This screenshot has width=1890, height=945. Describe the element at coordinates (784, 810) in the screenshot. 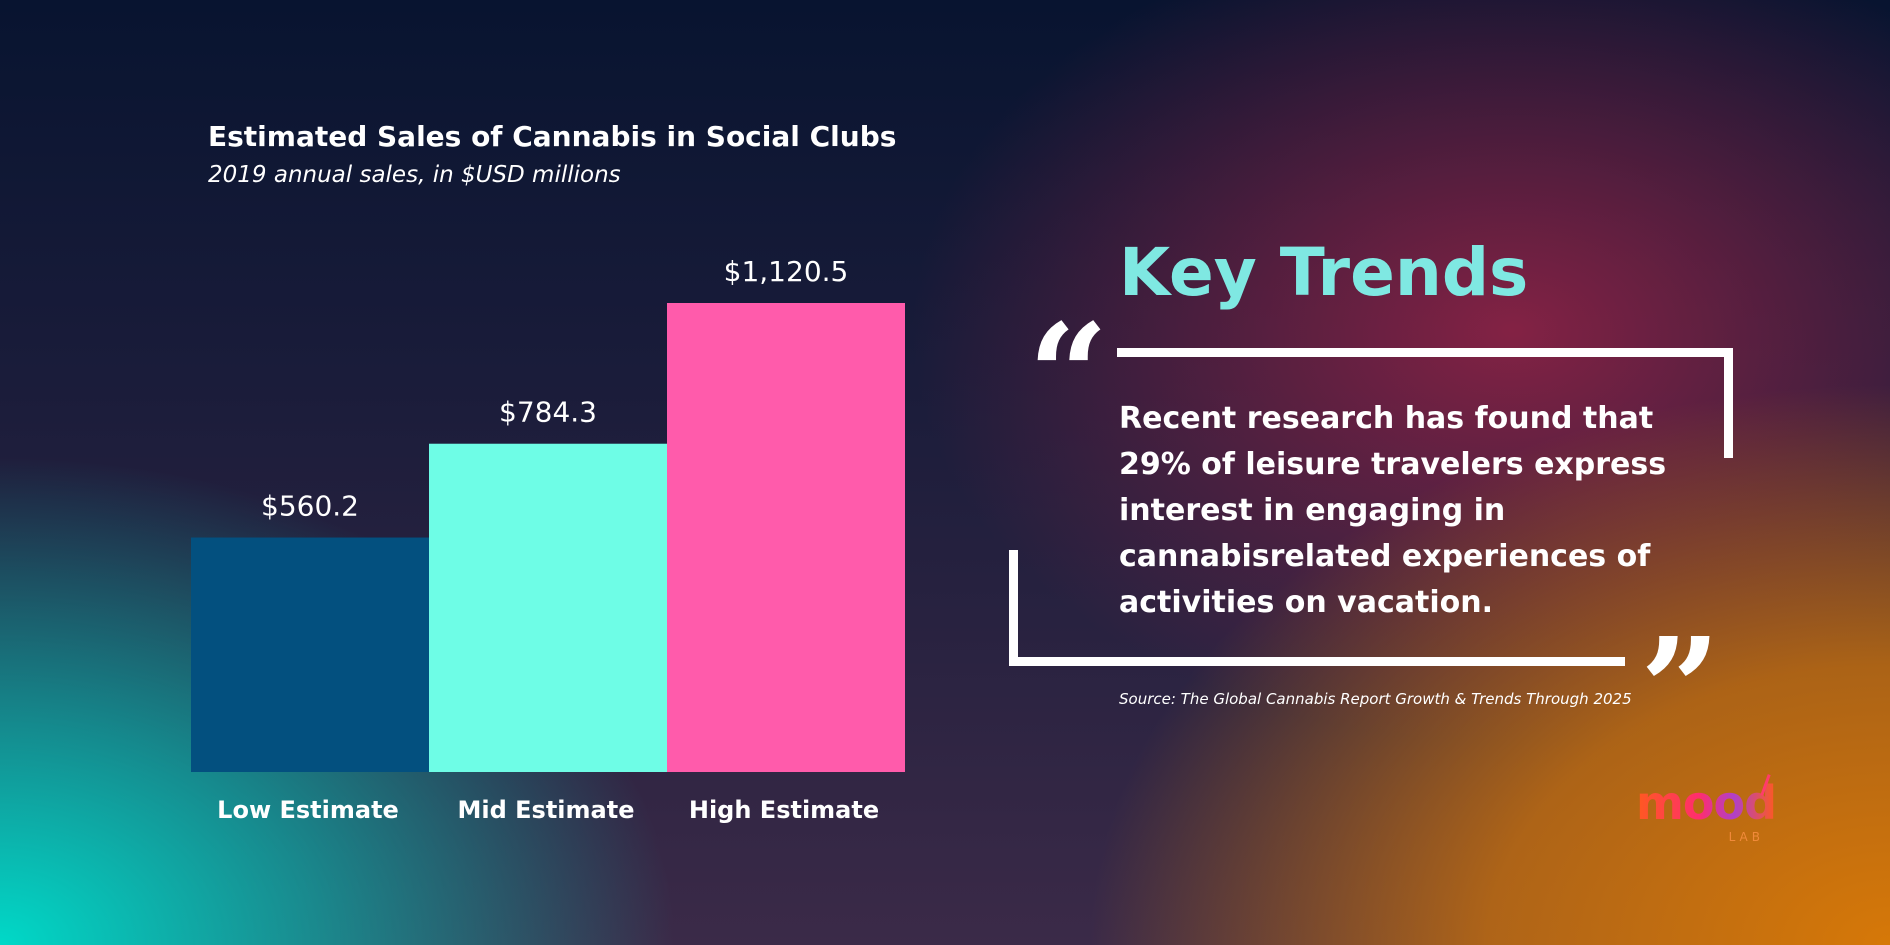

I see `category-label: High Estimate` at that location.